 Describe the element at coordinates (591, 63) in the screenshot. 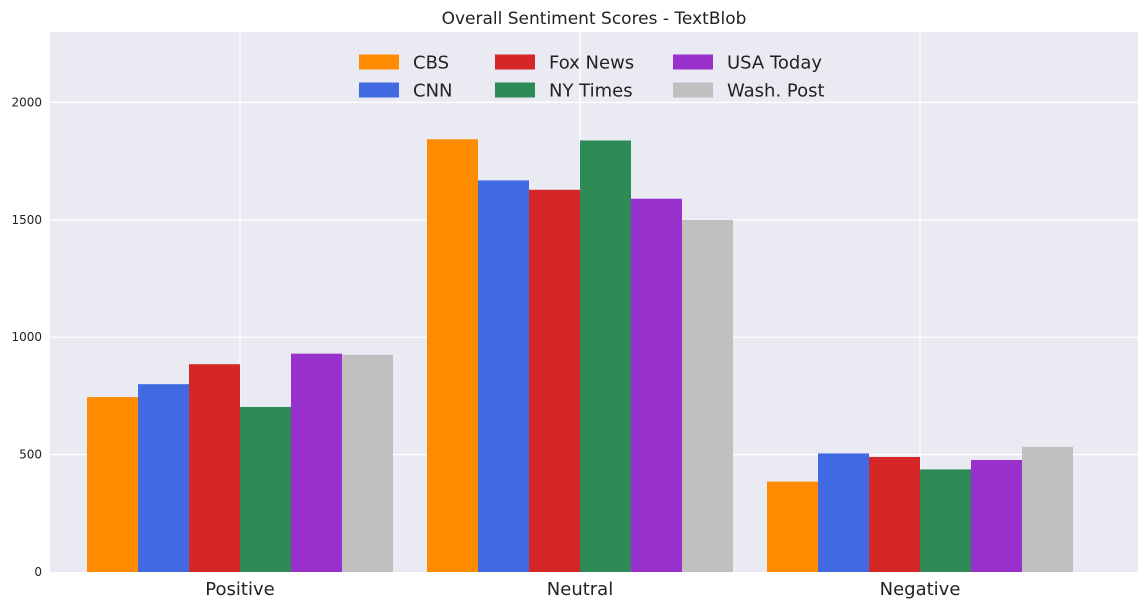

I see `legend-label: Fox News` at that location.